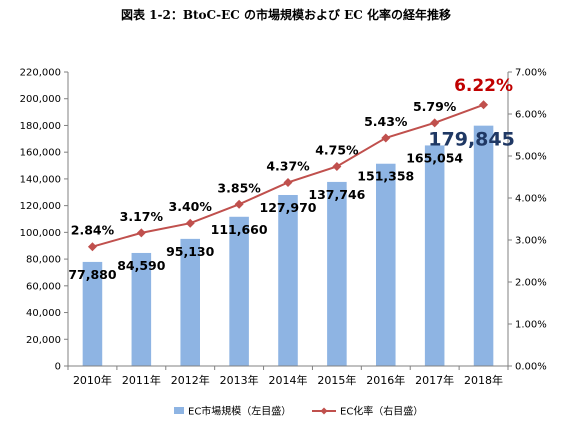 The image size is (572, 427). What do you see at coordinates (386, 121) in the screenshot?
I see `line-value-label: 5.43%` at bounding box center [386, 121].